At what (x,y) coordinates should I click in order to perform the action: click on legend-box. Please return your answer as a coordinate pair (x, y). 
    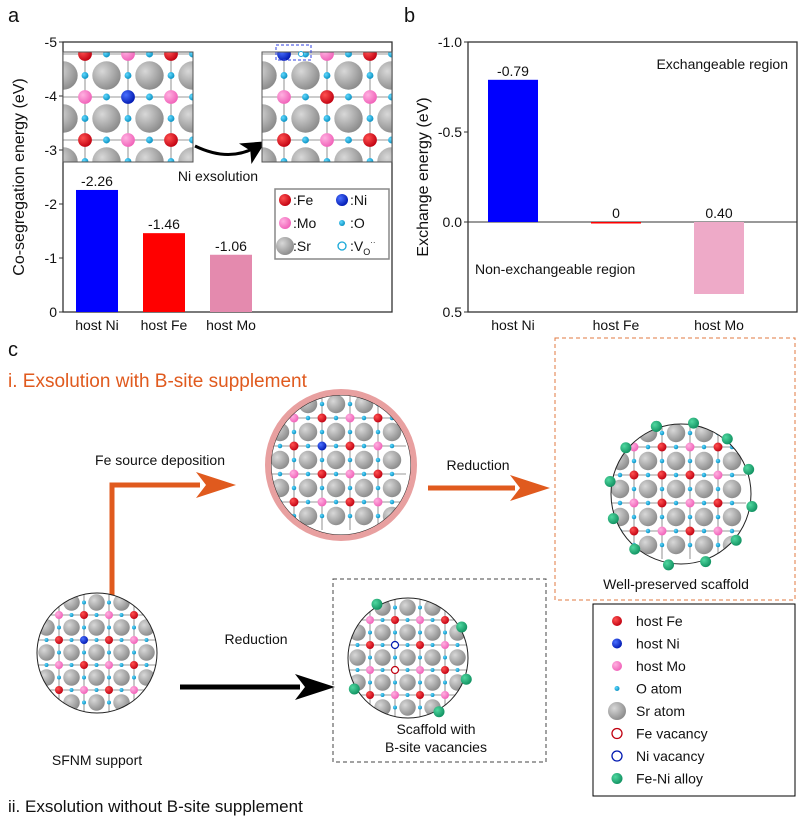
    Looking at the image, I should click on (332, 224).